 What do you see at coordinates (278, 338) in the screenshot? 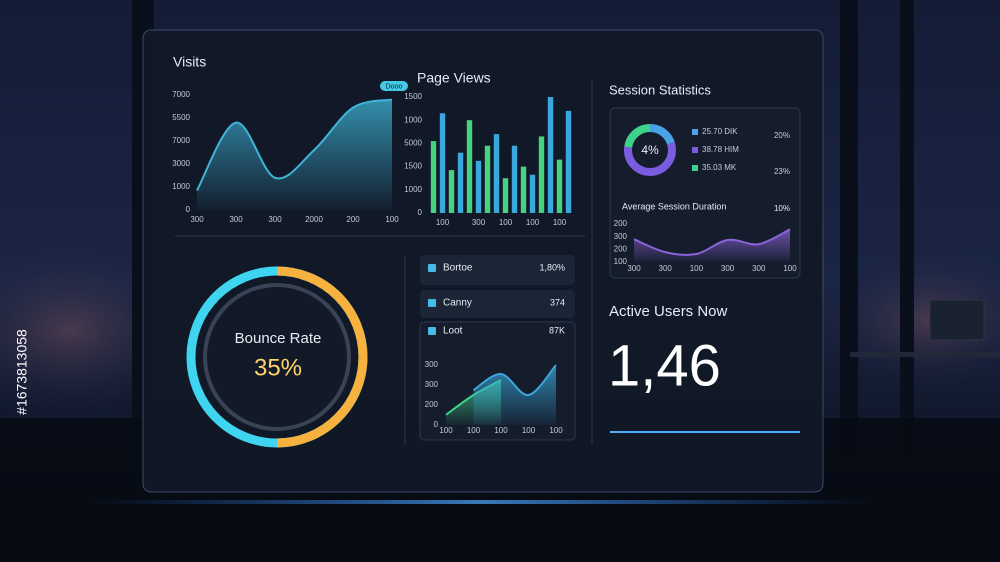
I see `bounce-label: Bounce Rate` at bounding box center [278, 338].